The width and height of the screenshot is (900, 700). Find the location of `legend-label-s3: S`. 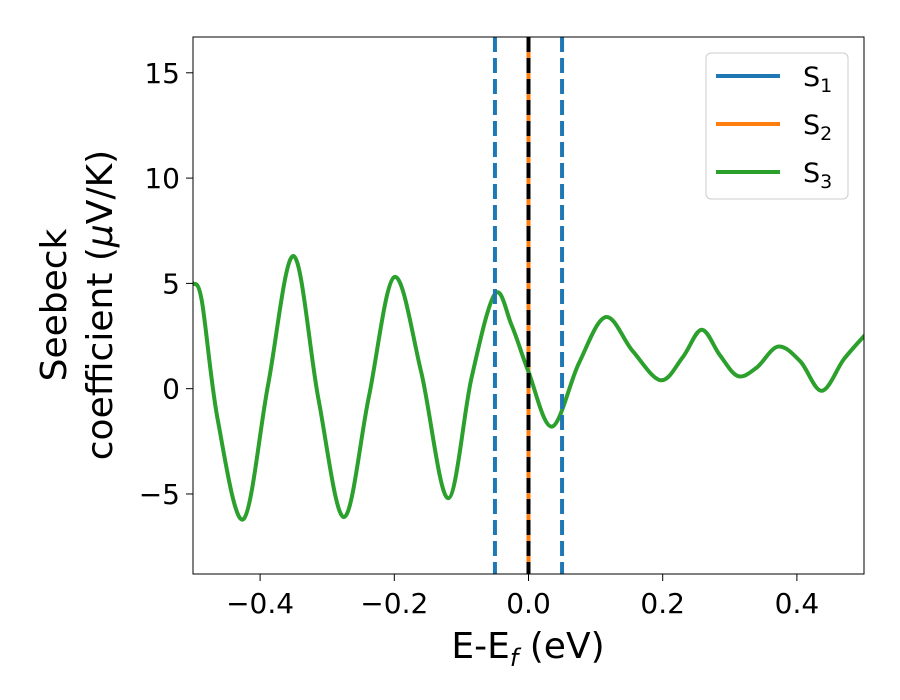

legend-label-s3: S is located at coordinates (811, 173).